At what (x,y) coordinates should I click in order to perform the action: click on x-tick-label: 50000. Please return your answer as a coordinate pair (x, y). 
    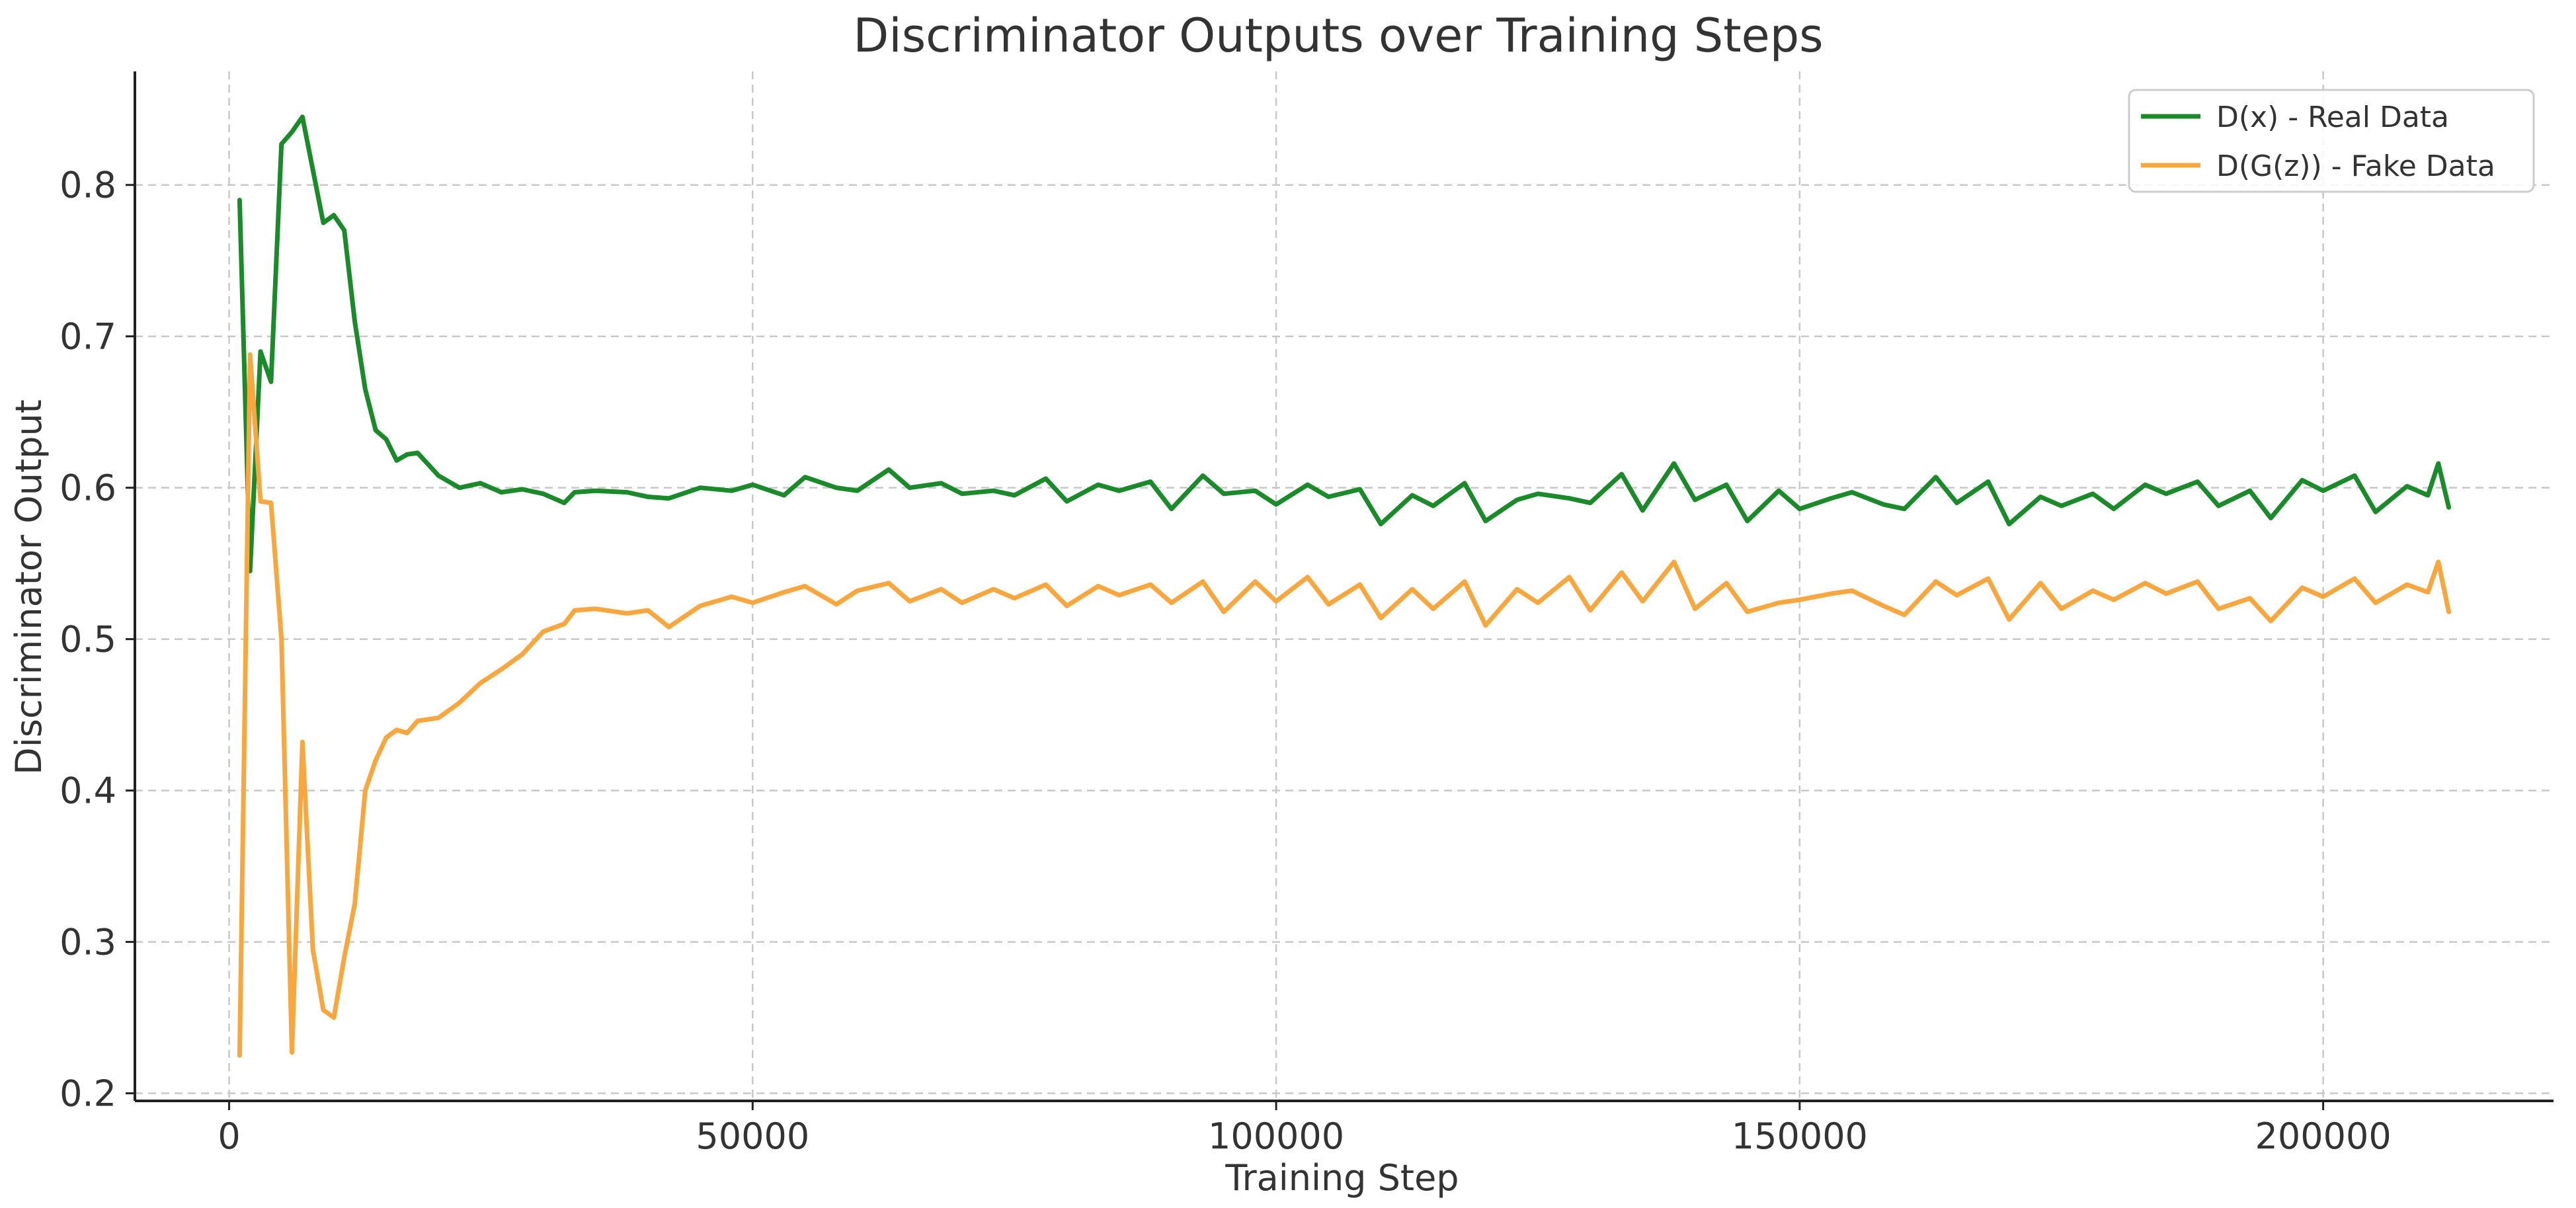
    Looking at the image, I should click on (752, 1136).